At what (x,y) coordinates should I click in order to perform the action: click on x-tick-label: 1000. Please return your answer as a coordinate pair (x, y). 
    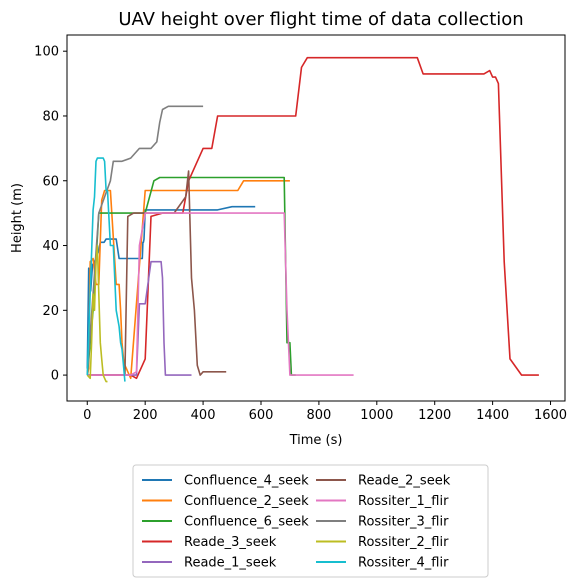
    Looking at the image, I should click on (376, 415).